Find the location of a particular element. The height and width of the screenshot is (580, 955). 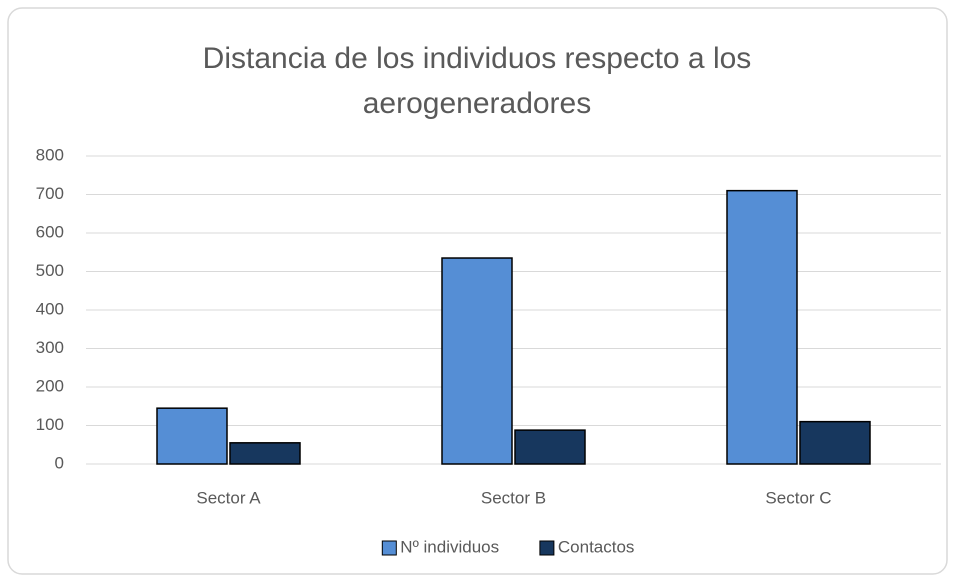

y-tick-label: 500 is located at coordinates (50, 270).